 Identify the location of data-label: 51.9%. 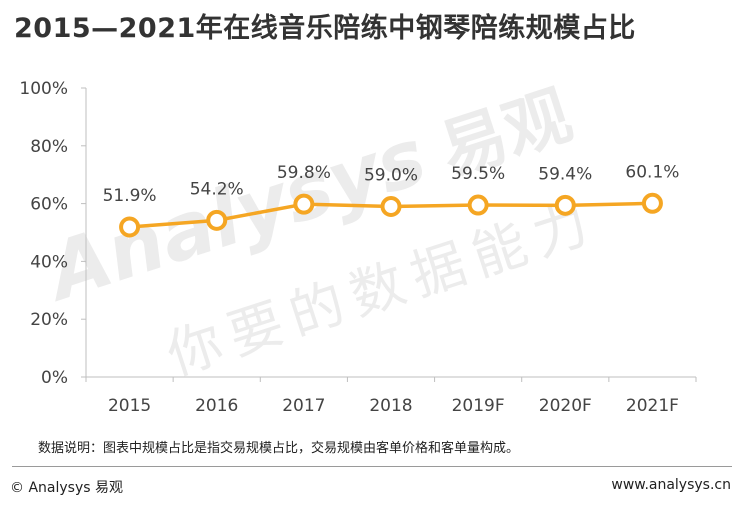
(130, 196).